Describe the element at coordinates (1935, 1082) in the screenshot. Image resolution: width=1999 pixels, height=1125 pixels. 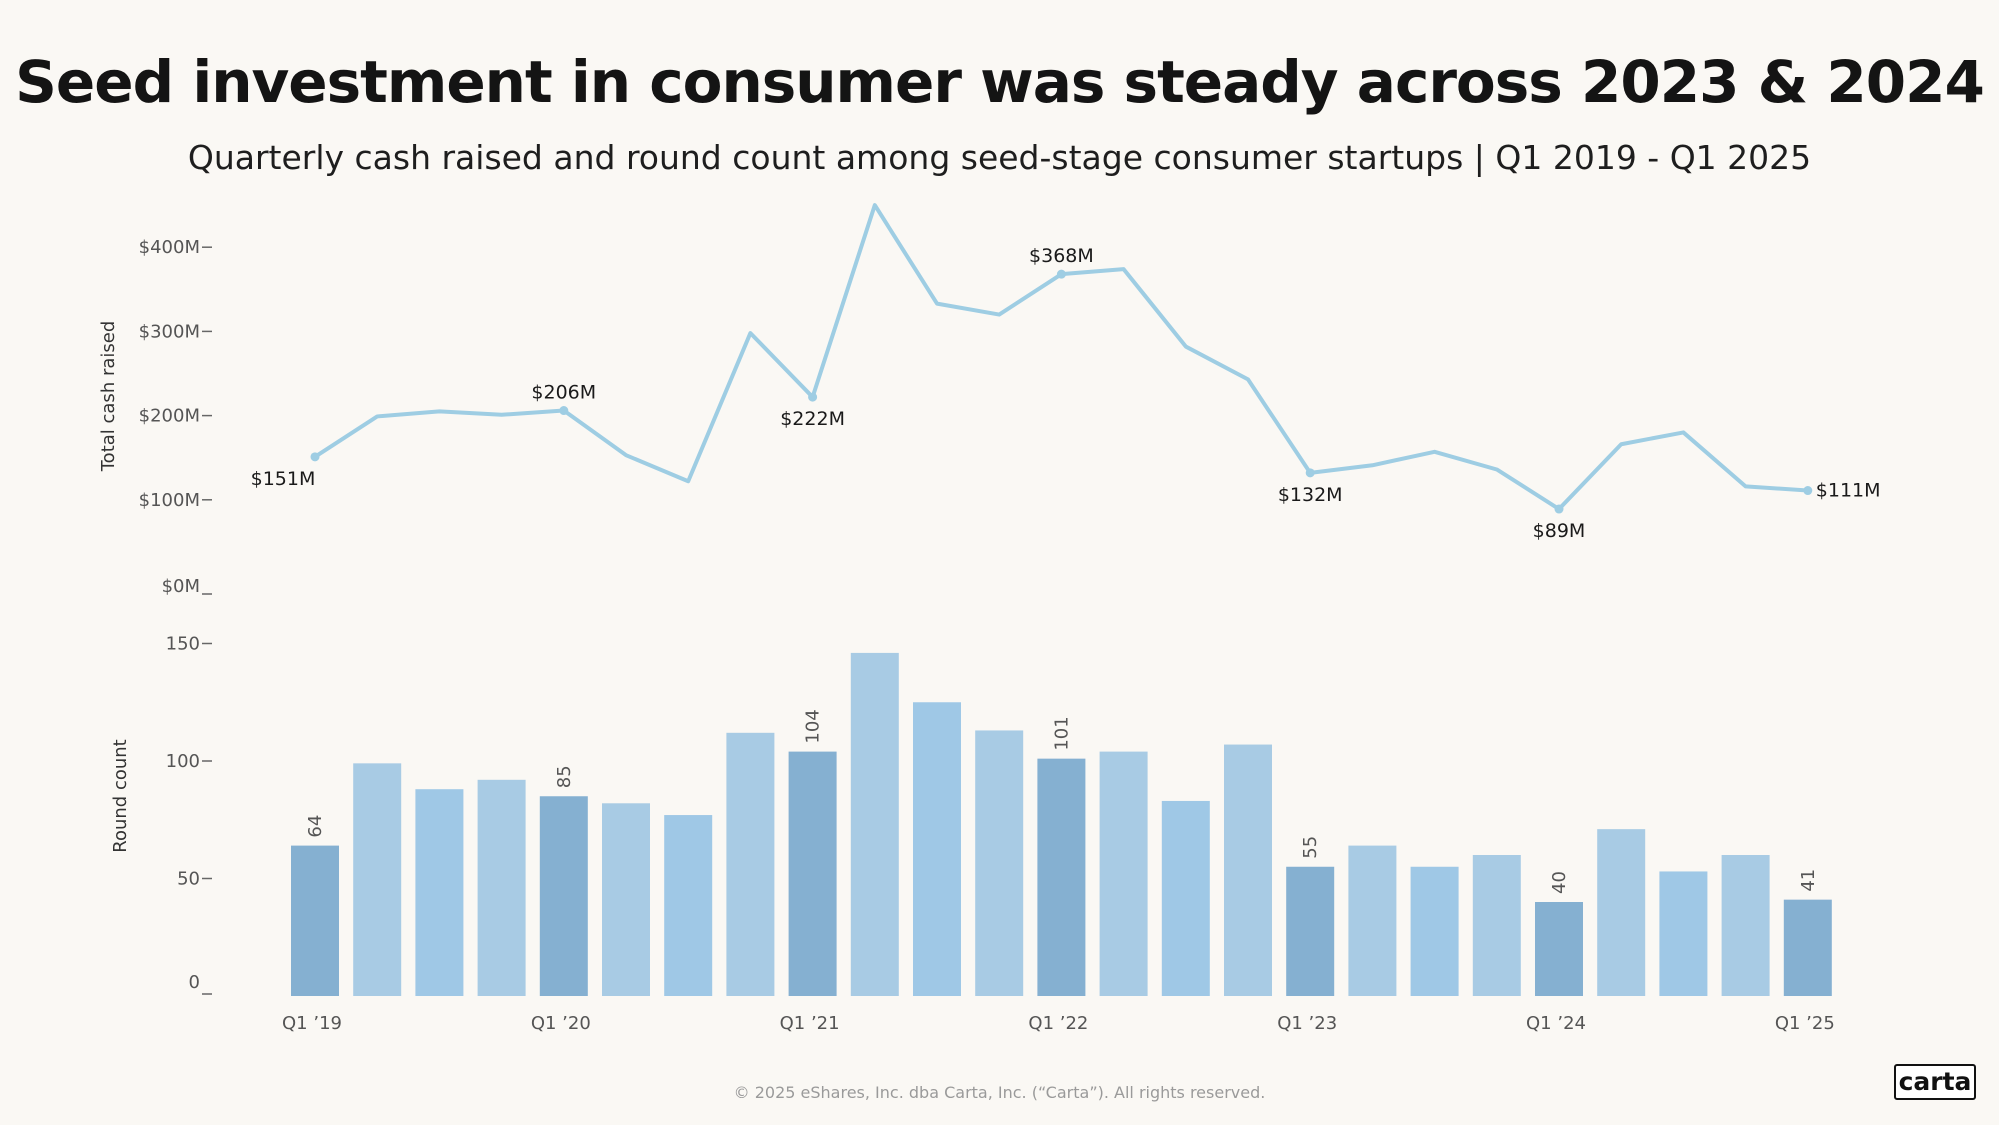
I see `carta-logo: carta` at that location.